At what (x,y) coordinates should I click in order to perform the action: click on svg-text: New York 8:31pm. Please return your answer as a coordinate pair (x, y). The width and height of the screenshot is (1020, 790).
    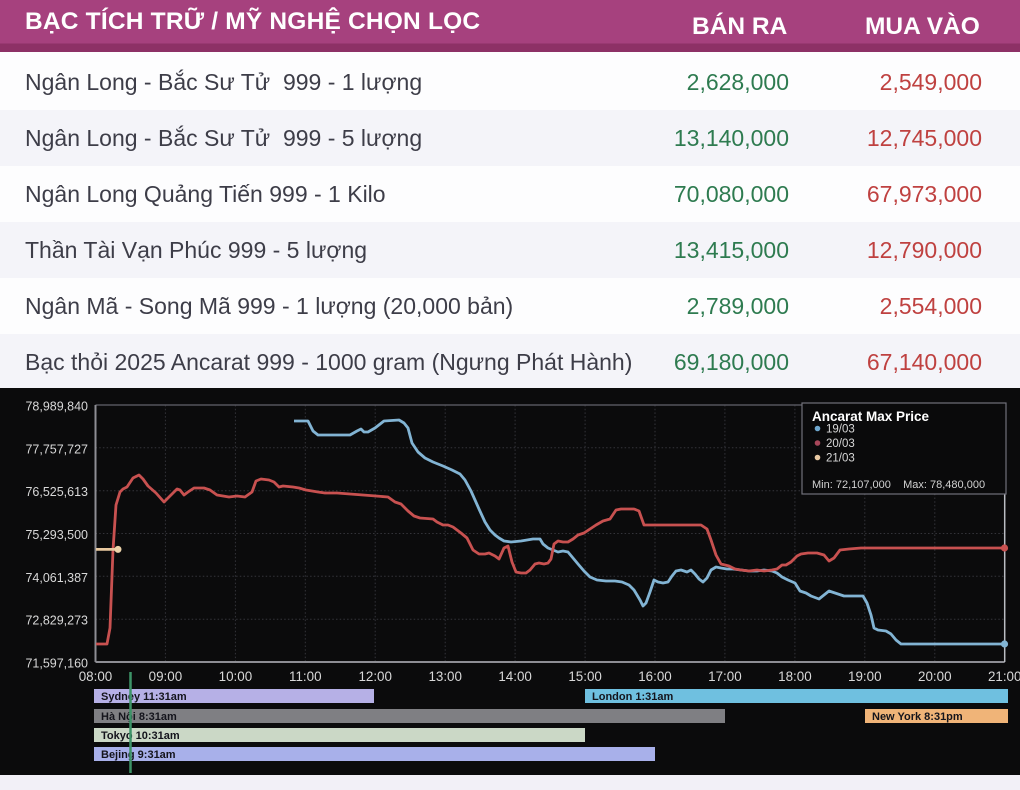
    Looking at the image, I should click on (917, 717).